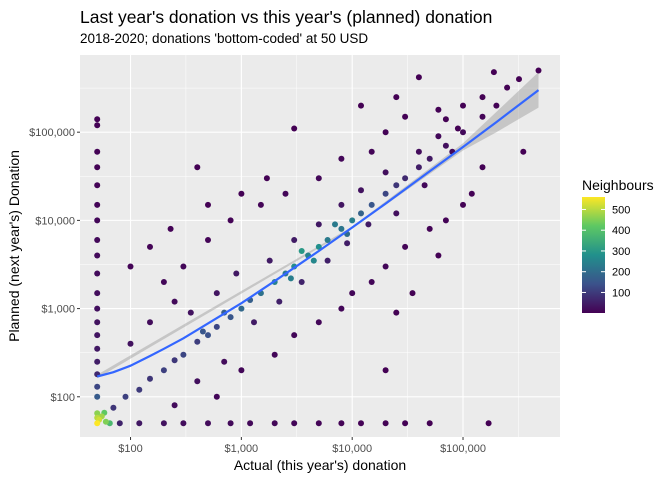 The image size is (672, 480). I want to click on legend-title: Neighbours, so click(618, 185).